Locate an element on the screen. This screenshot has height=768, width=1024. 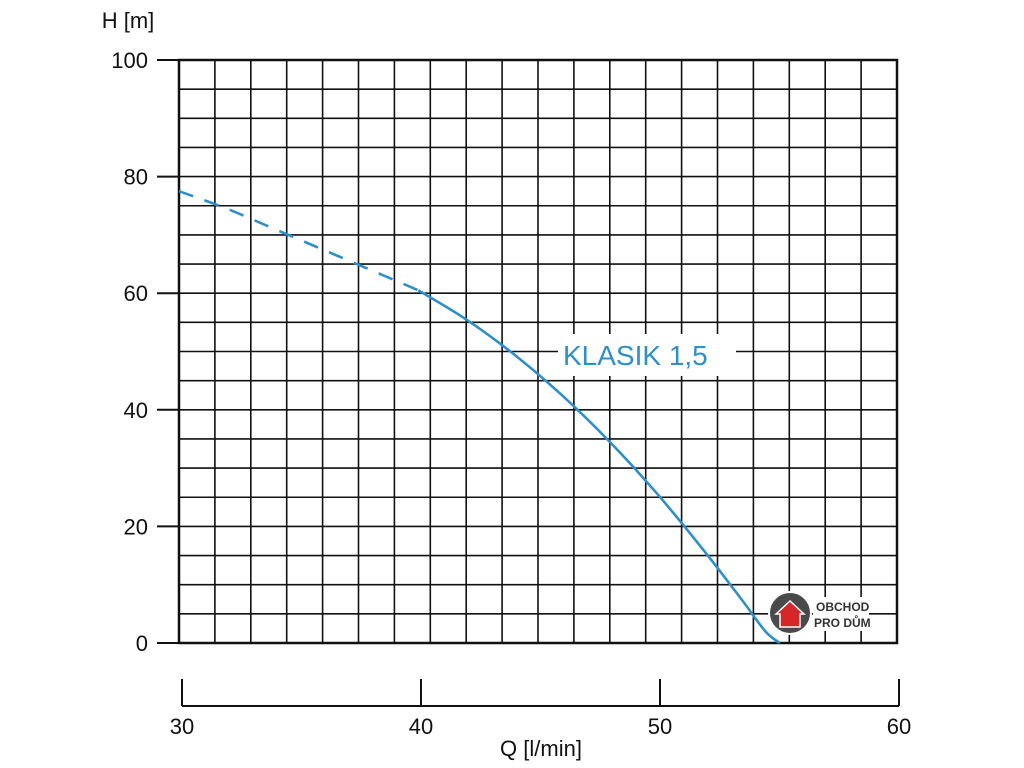
y-tick-label: 0 is located at coordinates (142, 643).